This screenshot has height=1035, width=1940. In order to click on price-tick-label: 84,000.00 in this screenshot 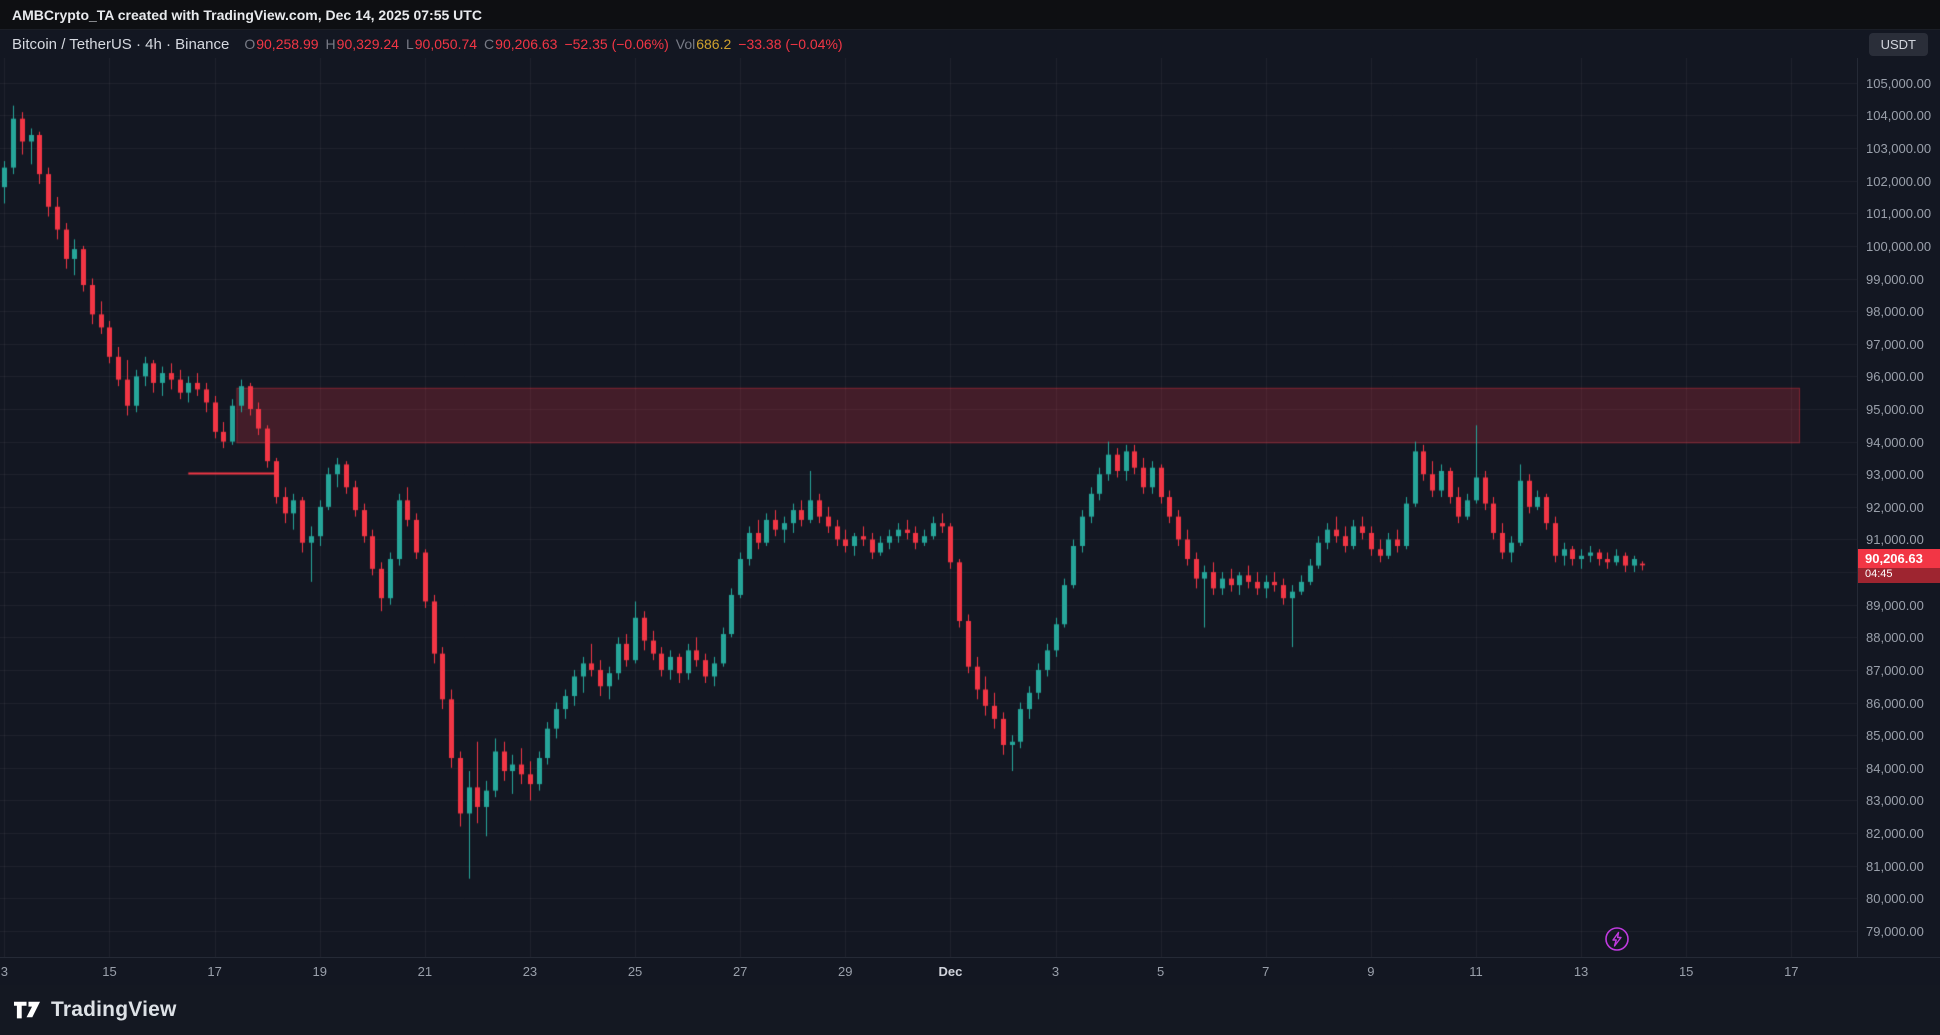, I will do `click(1895, 768)`.